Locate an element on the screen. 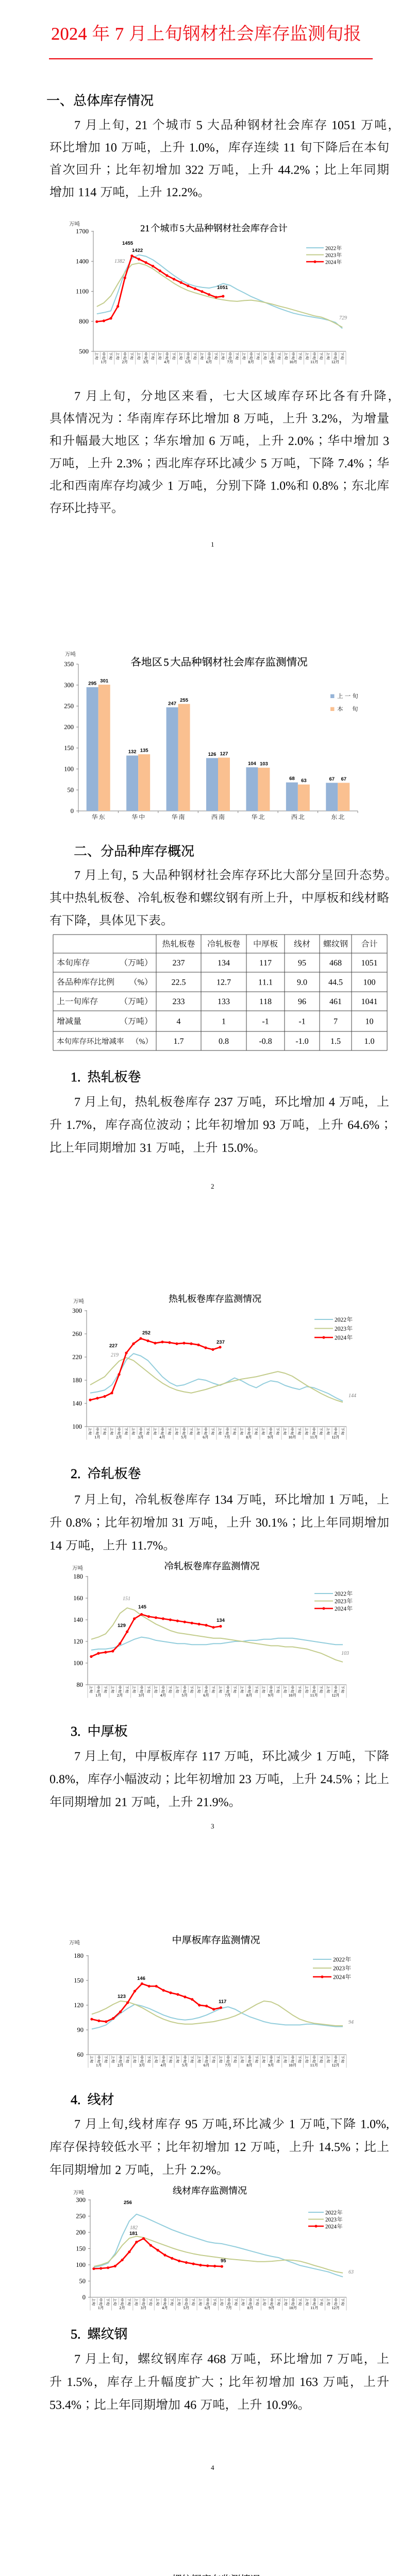 Image resolution: width=416 pixels, height=2576 pixels. svg-text: 134 is located at coordinates (221, 1621).